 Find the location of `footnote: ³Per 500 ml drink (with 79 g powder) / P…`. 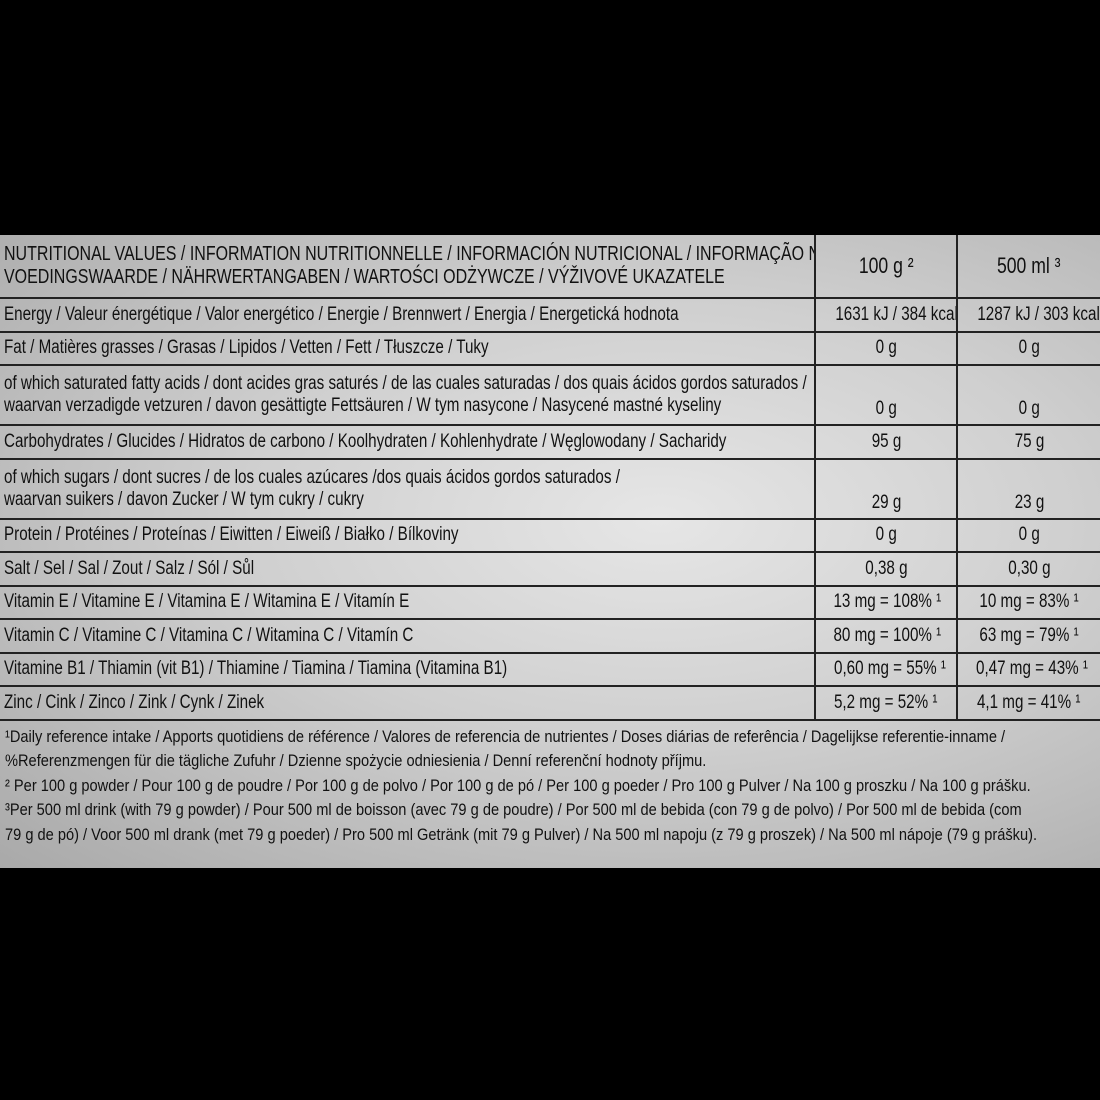

footnote: ³Per 500 ml drink (with 79 g powder) / P… is located at coordinates (513, 809).